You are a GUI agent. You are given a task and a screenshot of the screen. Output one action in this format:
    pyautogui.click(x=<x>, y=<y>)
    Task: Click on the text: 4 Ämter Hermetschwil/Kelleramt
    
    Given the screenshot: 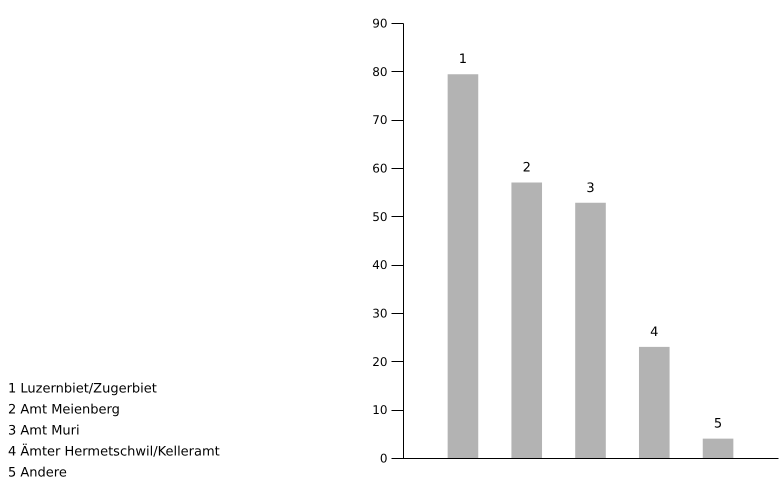 What is the action you would take?
    pyautogui.click(x=114, y=452)
    